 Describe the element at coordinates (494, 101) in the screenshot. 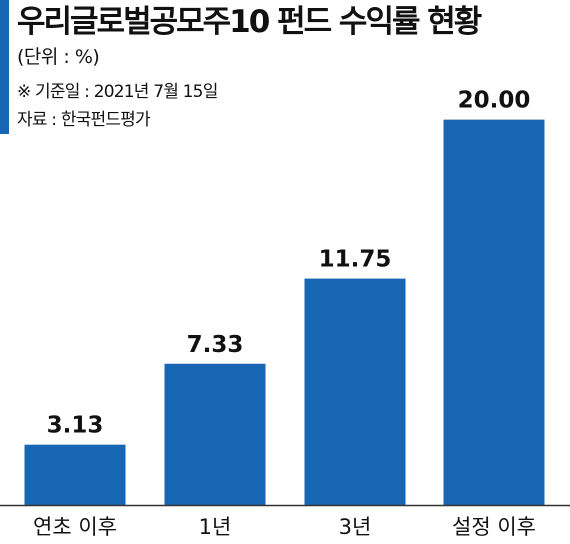

I see `value-label-3: 20.00` at that location.